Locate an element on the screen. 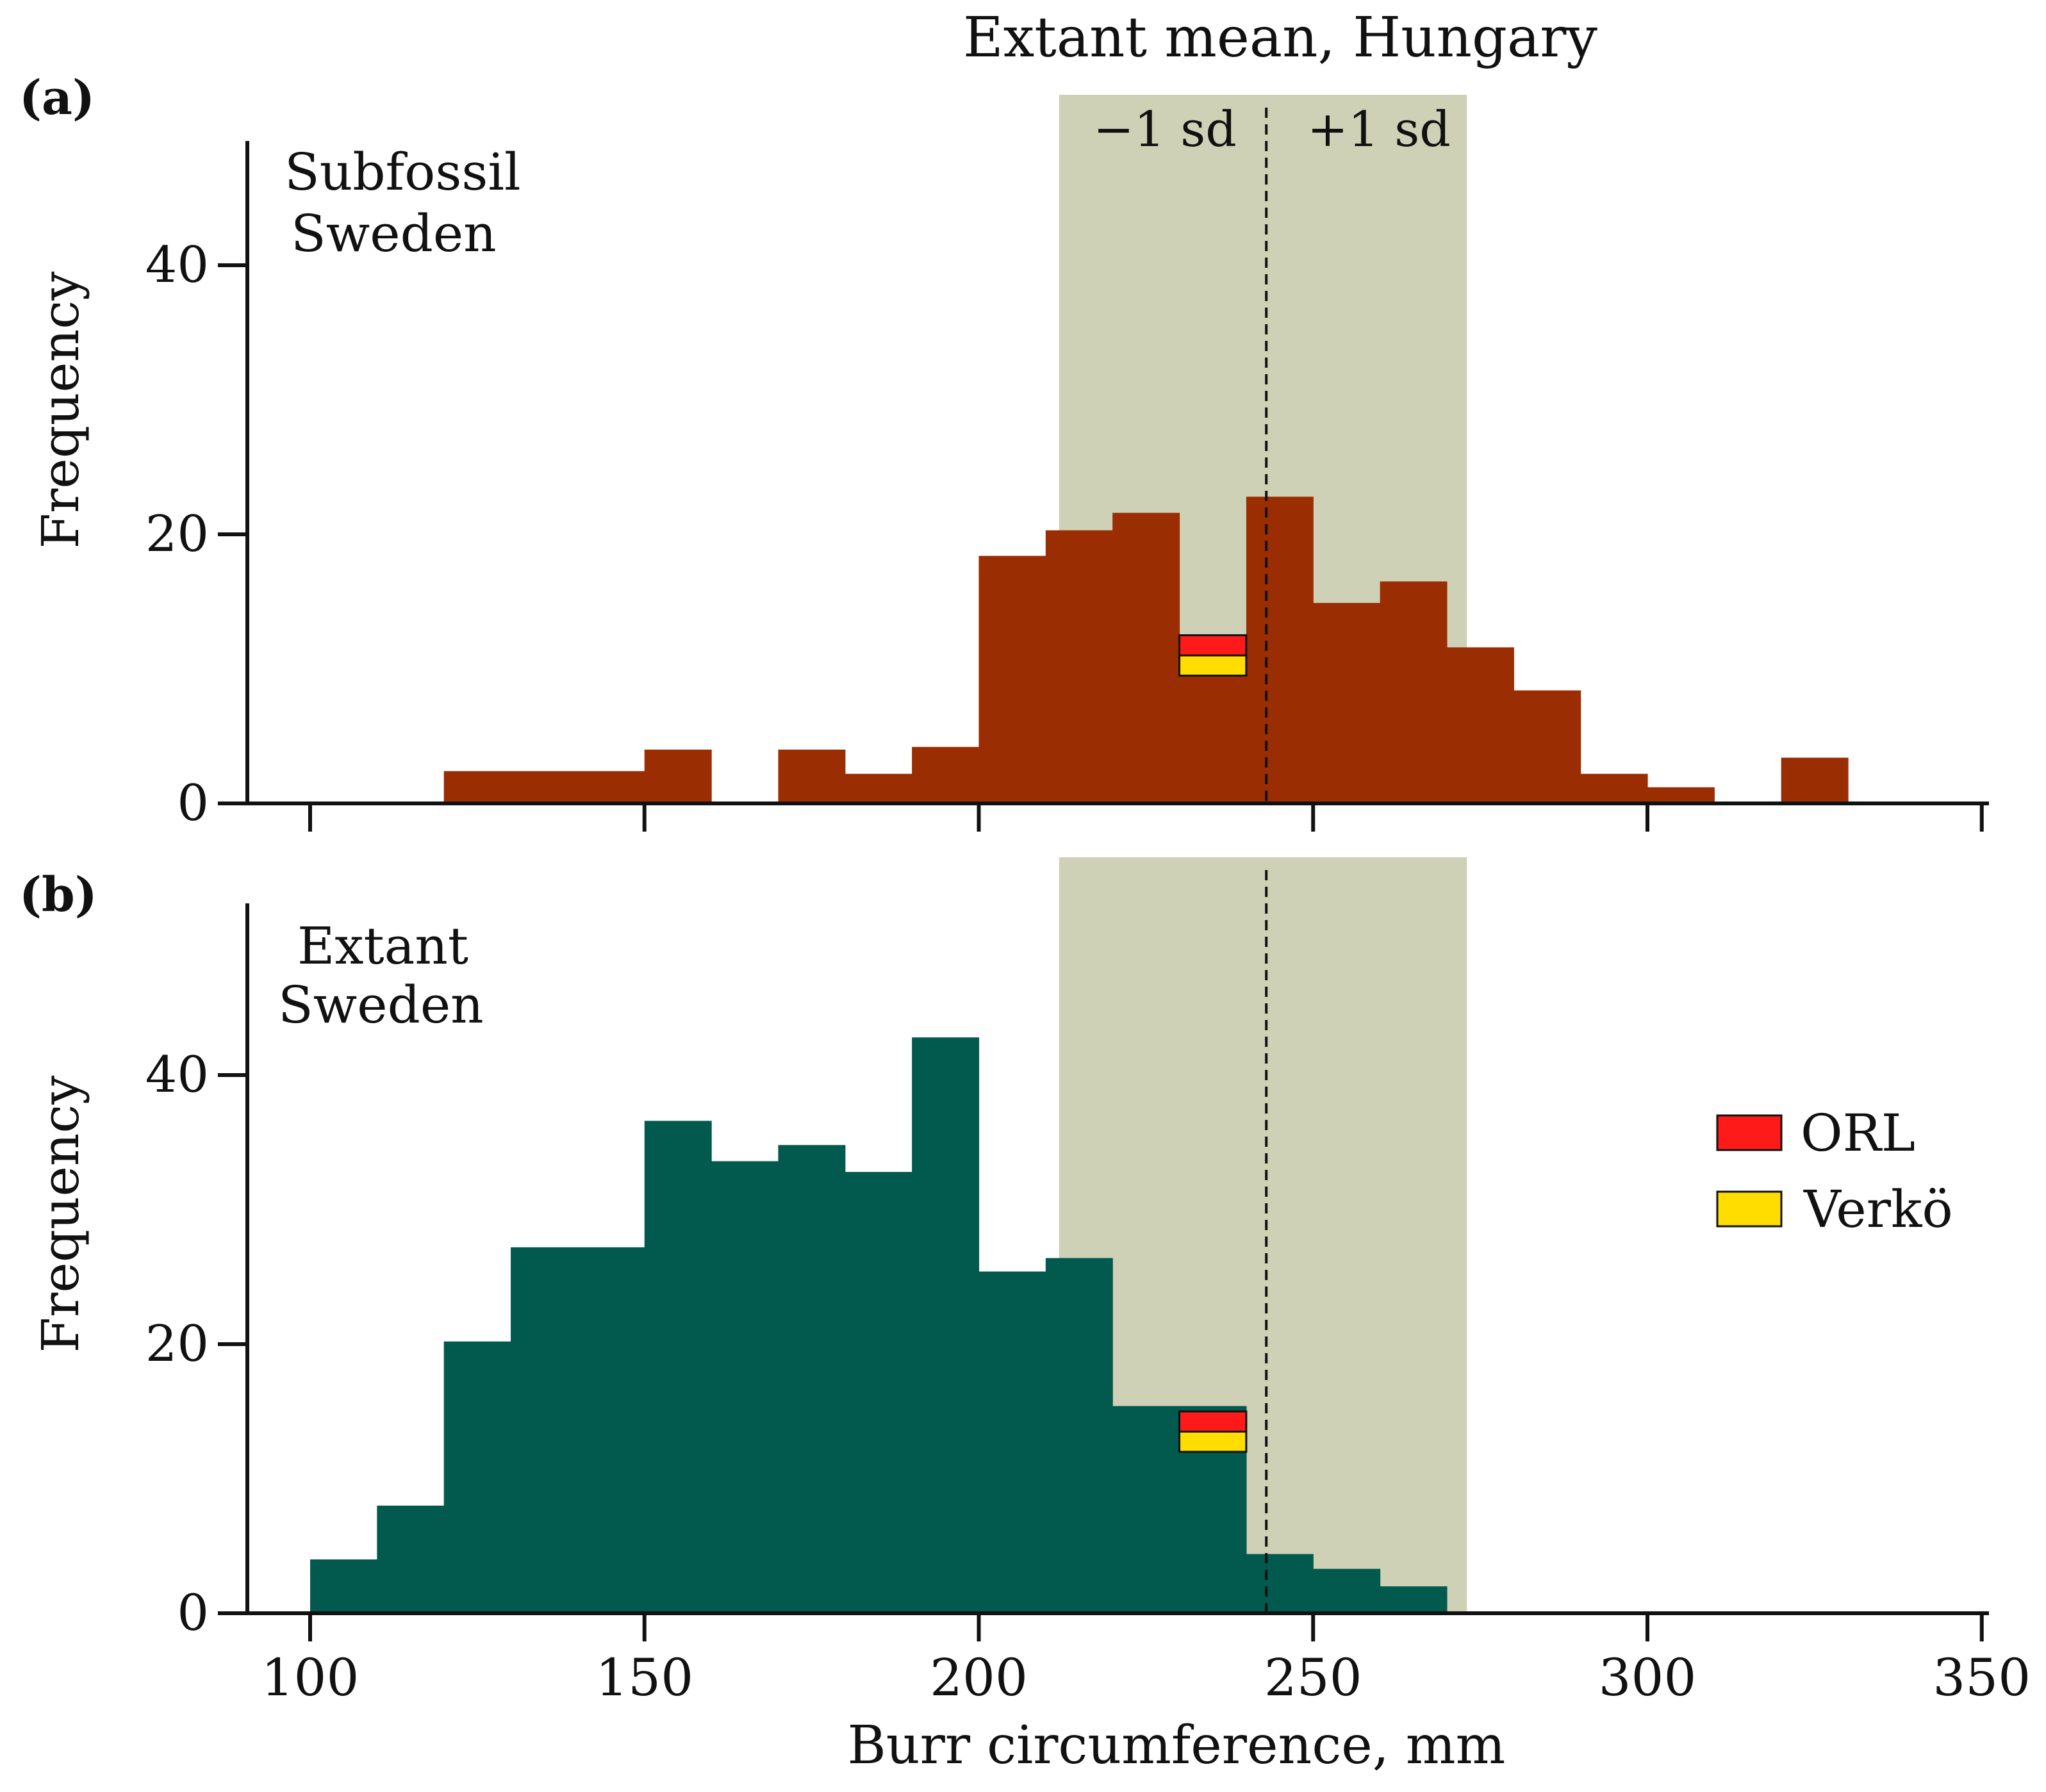 The image size is (2046, 1792). legend: ORL Verkö is located at coordinates (1834, 1171).